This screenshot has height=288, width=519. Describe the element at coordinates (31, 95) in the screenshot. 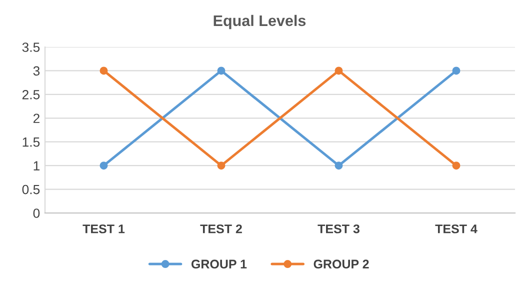

I see `y-tick-label: 2.5` at that location.